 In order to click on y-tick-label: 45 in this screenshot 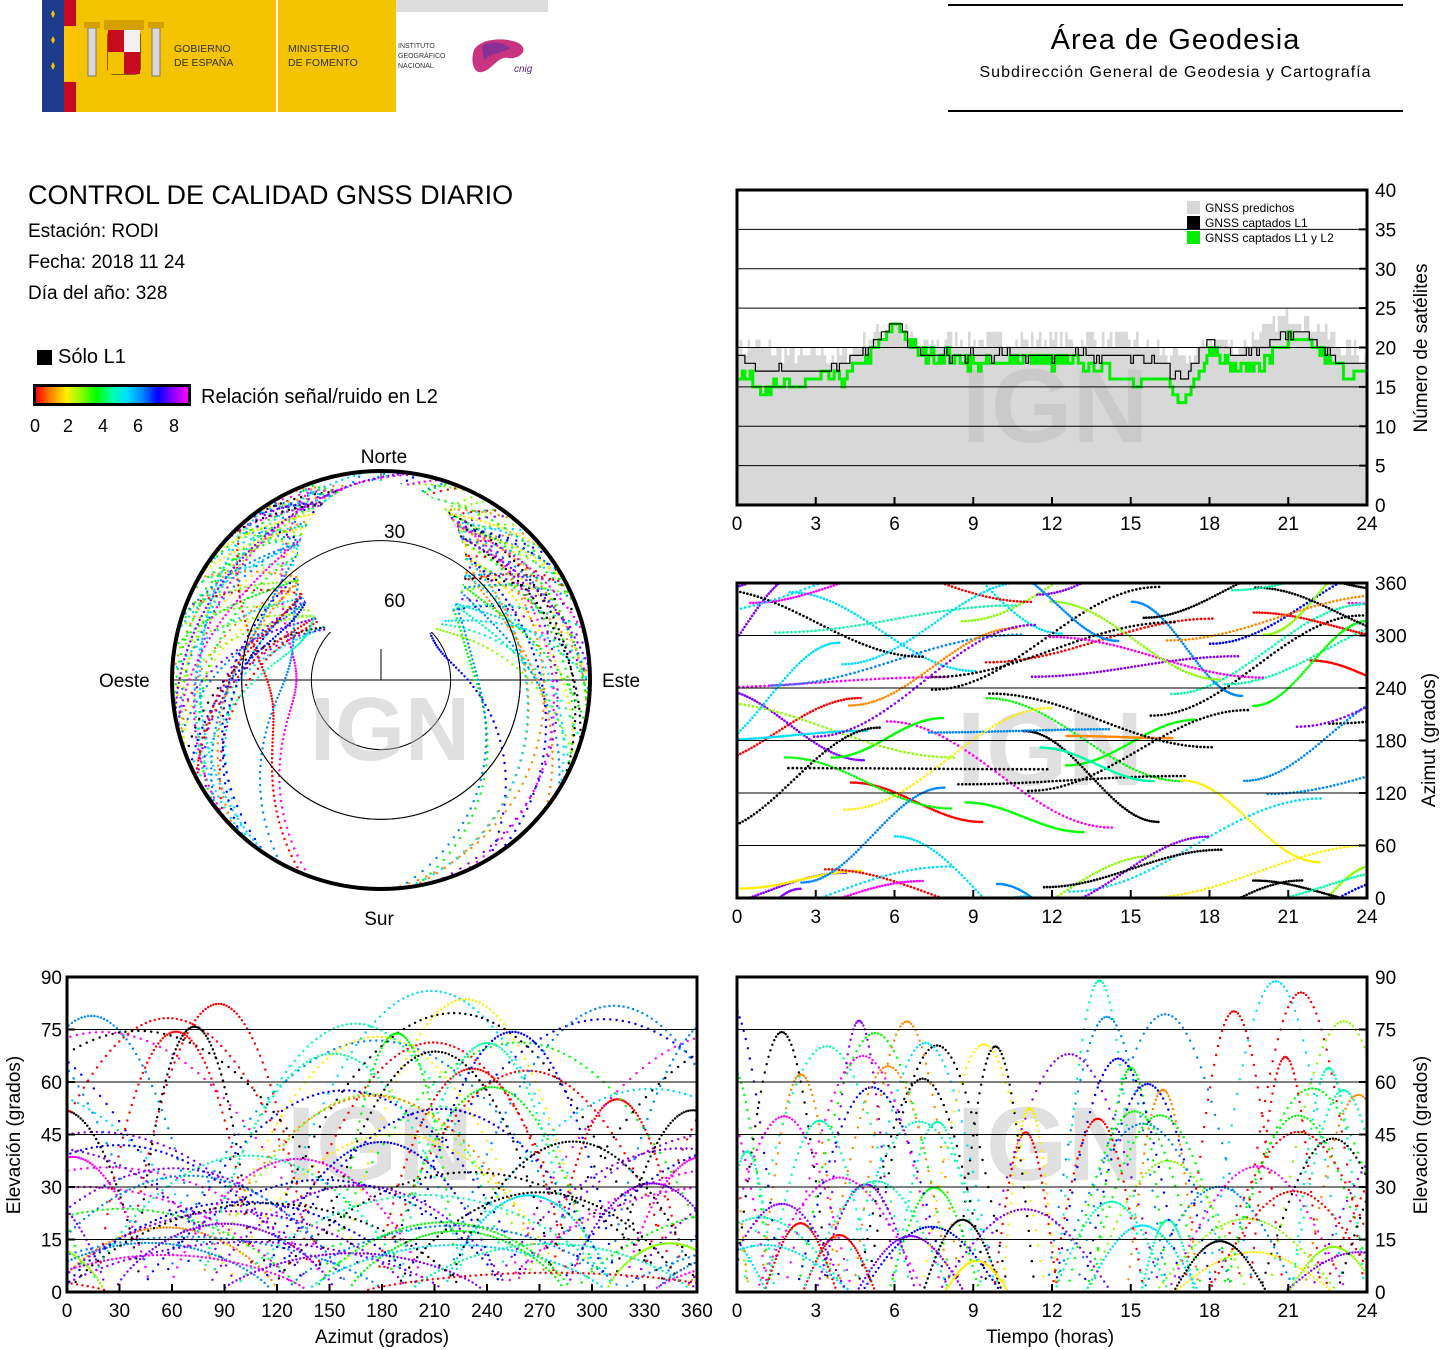, I will do `click(1385, 1136)`.